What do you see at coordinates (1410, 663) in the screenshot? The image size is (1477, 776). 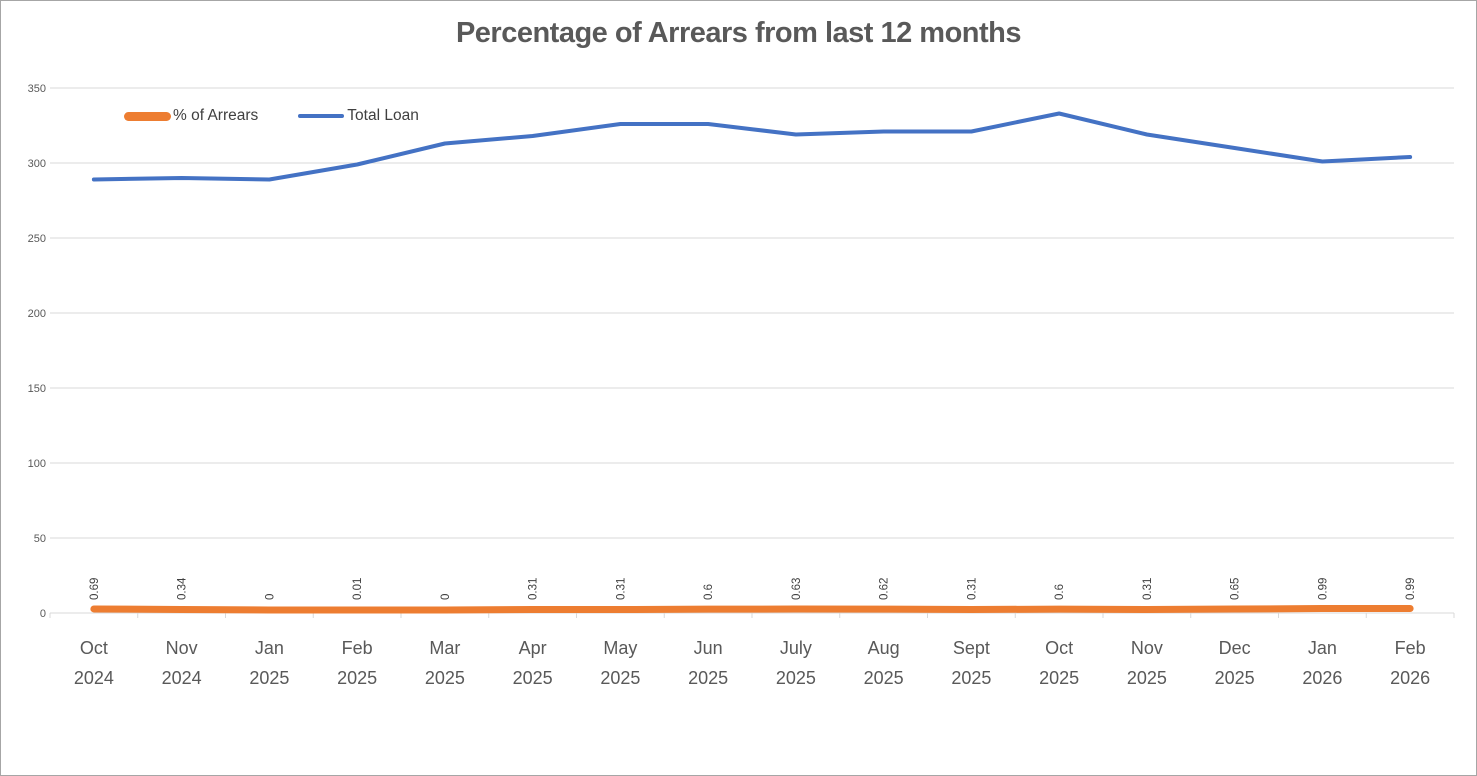 I see `x-axis-label-feb-2026: Feb 2026` at bounding box center [1410, 663].